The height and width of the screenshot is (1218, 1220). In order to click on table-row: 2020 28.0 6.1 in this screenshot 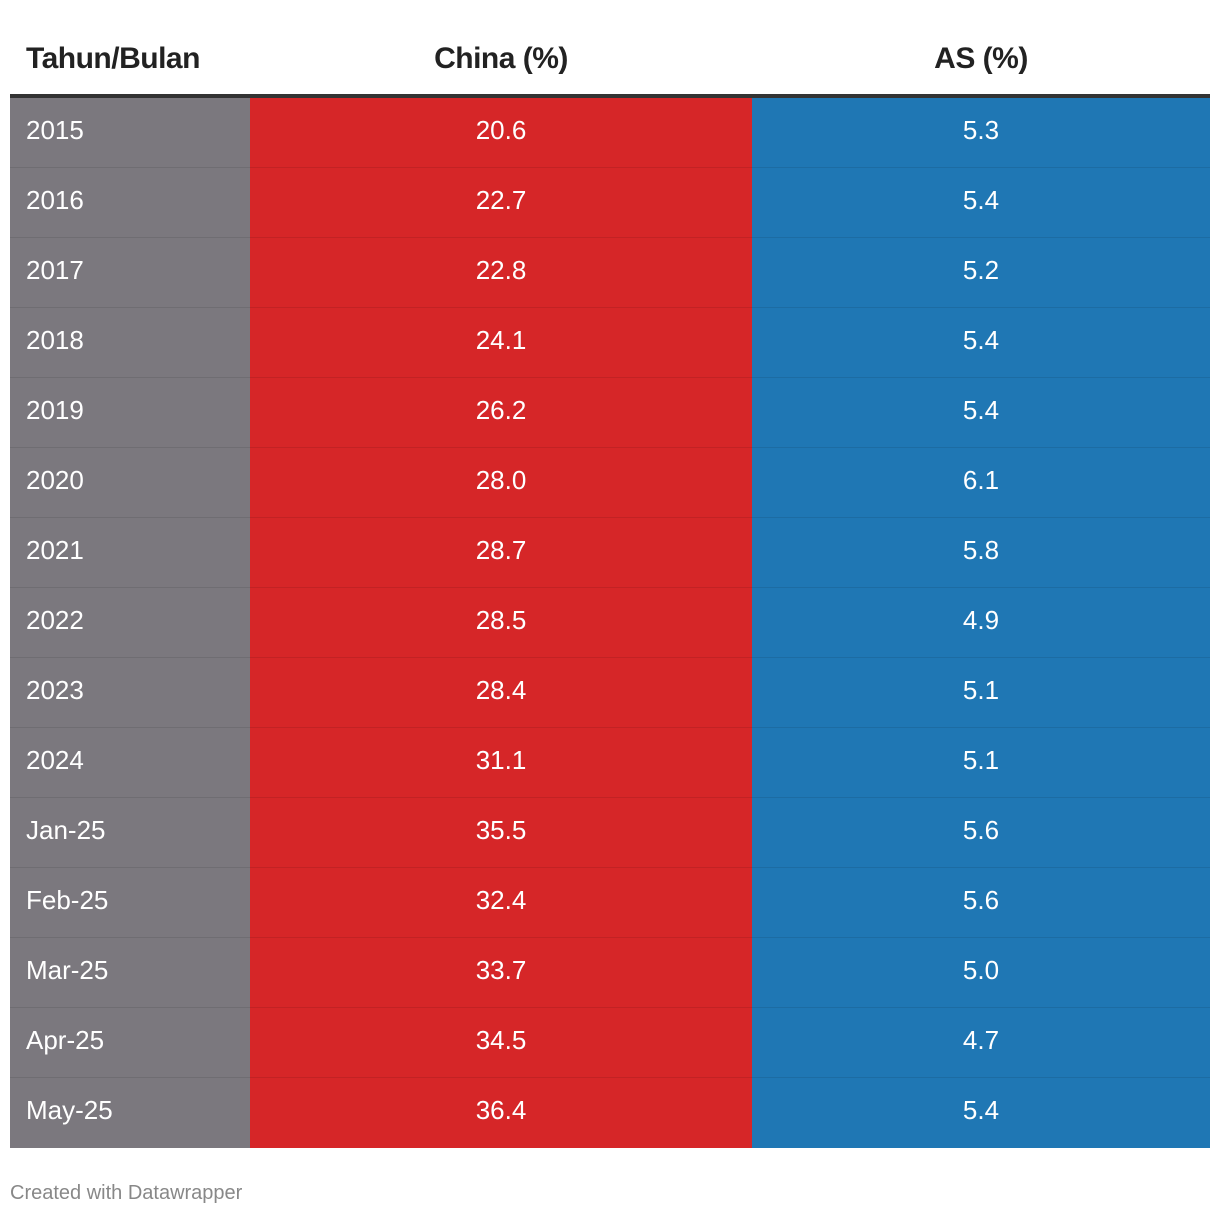, I will do `click(610, 483)`.